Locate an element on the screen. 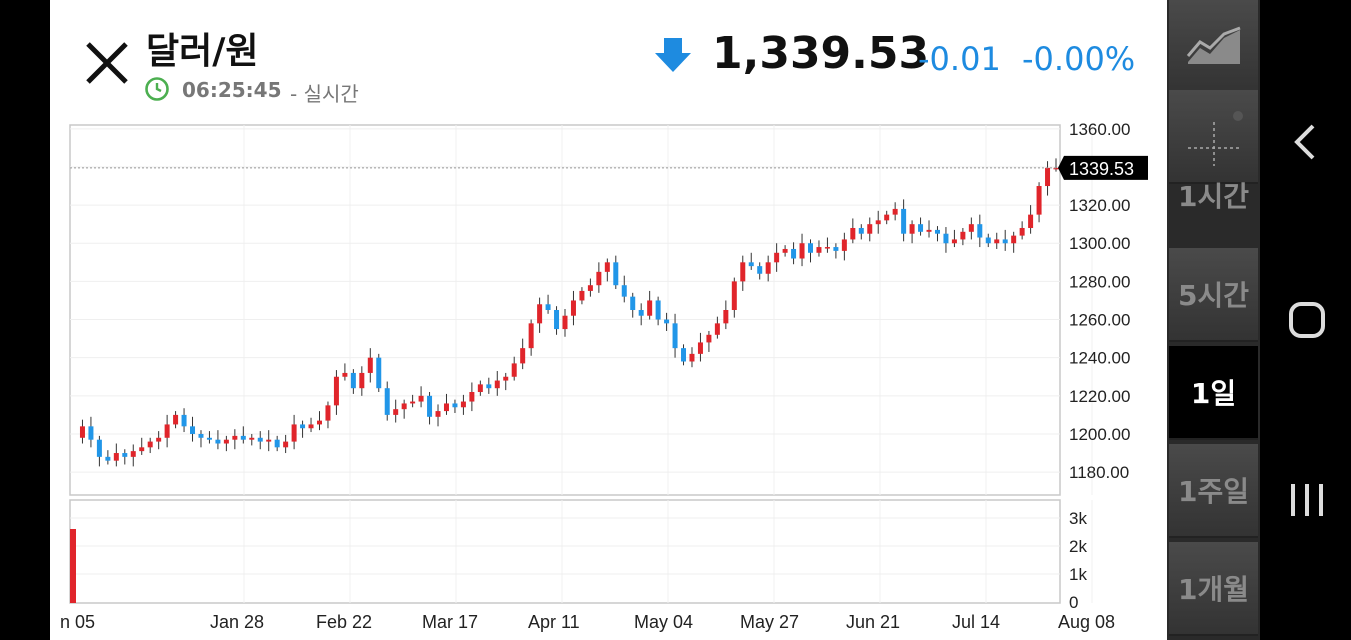 The height and width of the screenshot is (640, 1351). period-1w: 1주일 is located at coordinates (1213, 491).